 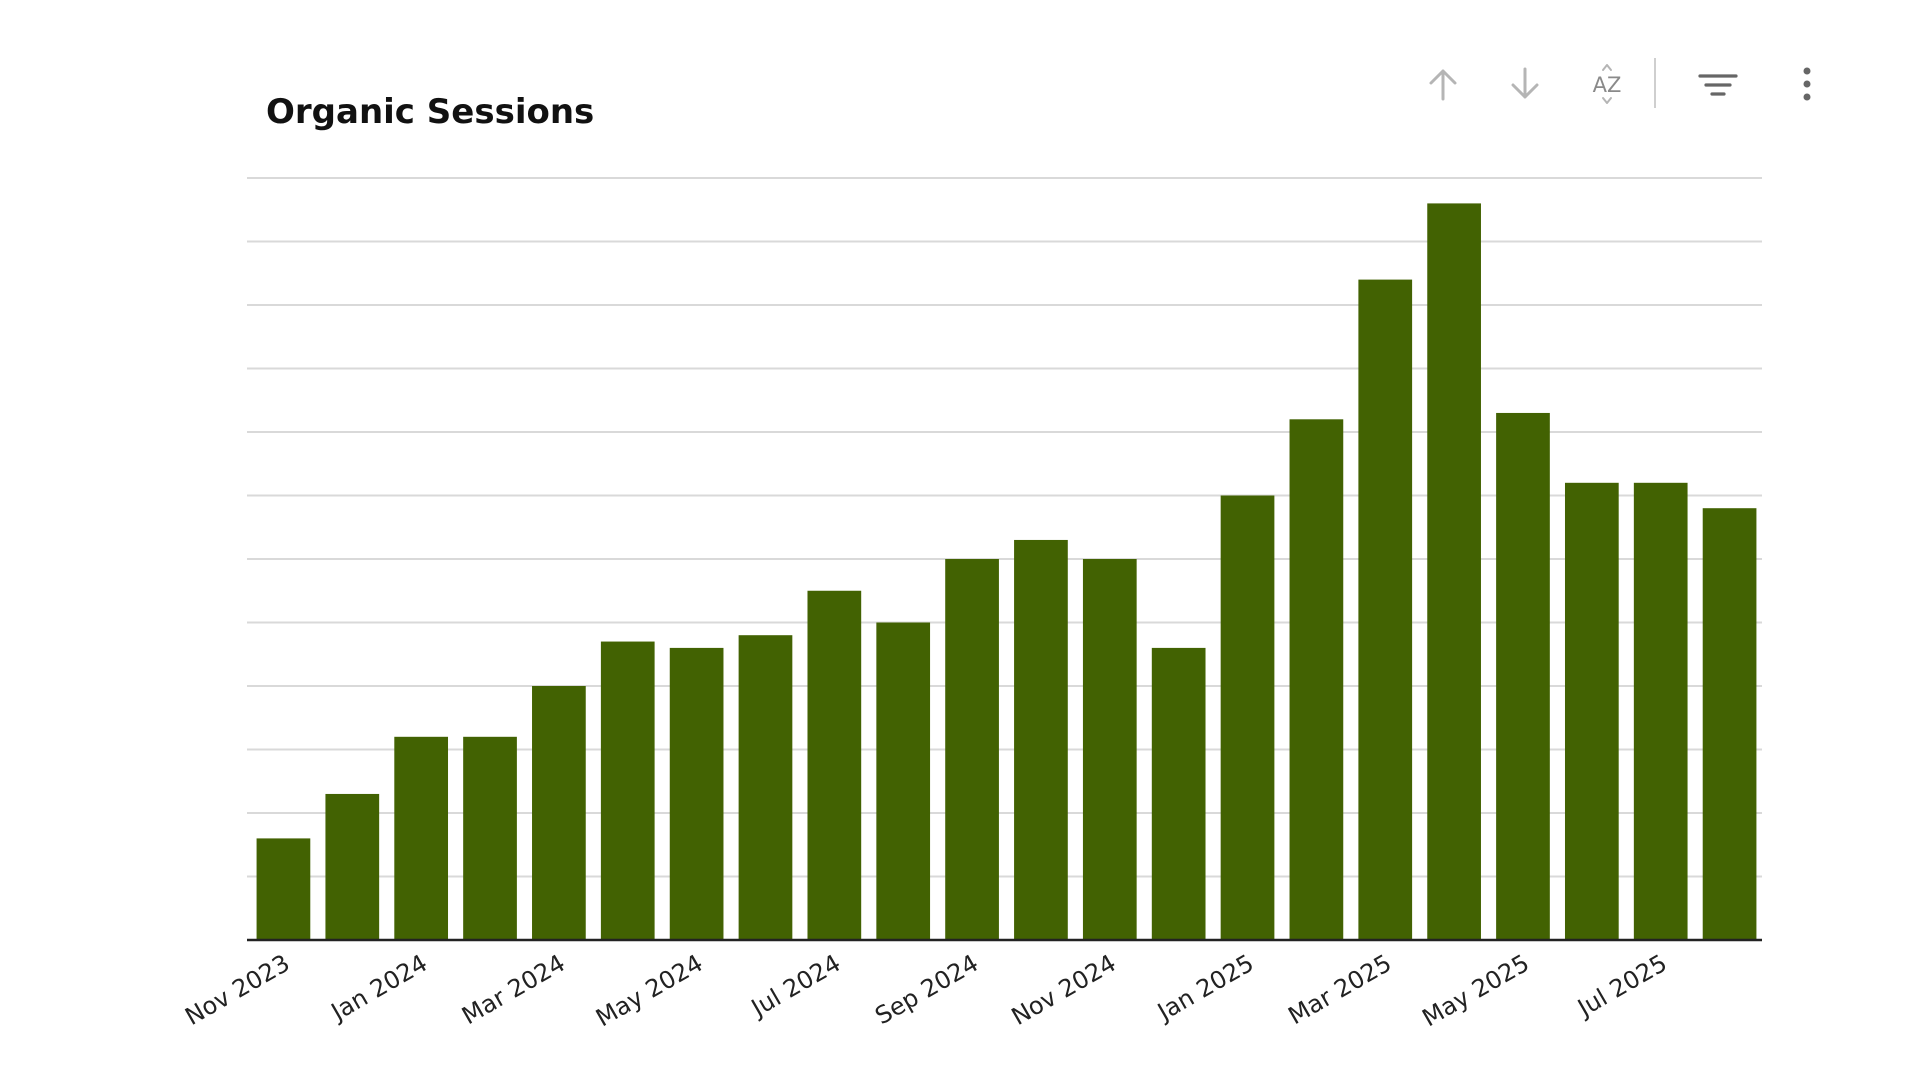 What do you see at coordinates (1178, 793) in the screenshot?
I see `bar-dec-2024` at bounding box center [1178, 793].